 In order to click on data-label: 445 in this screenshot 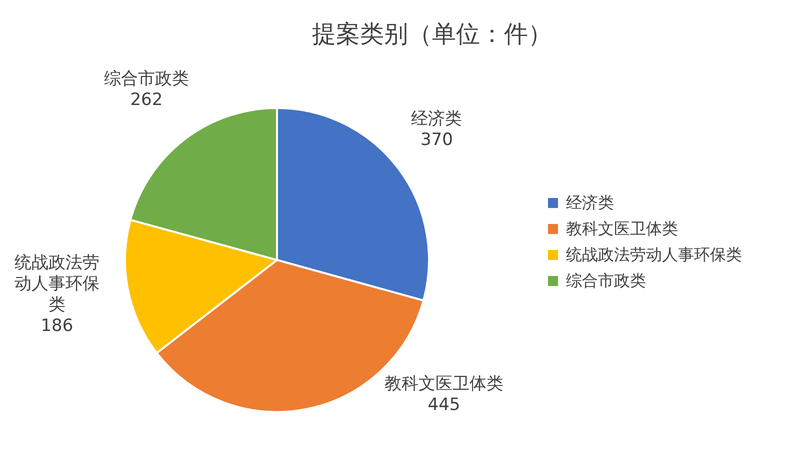, I will do `click(444, 405)`.